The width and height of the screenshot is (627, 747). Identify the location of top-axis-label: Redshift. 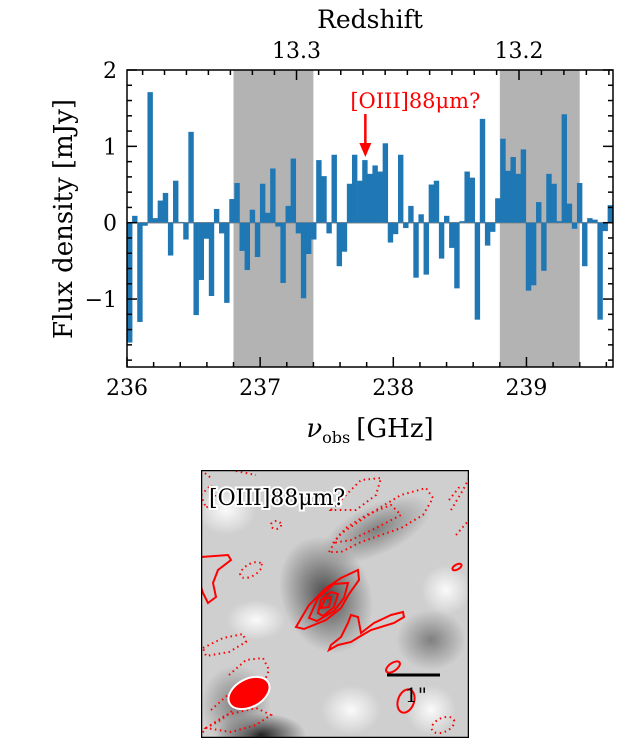
(370, 19).